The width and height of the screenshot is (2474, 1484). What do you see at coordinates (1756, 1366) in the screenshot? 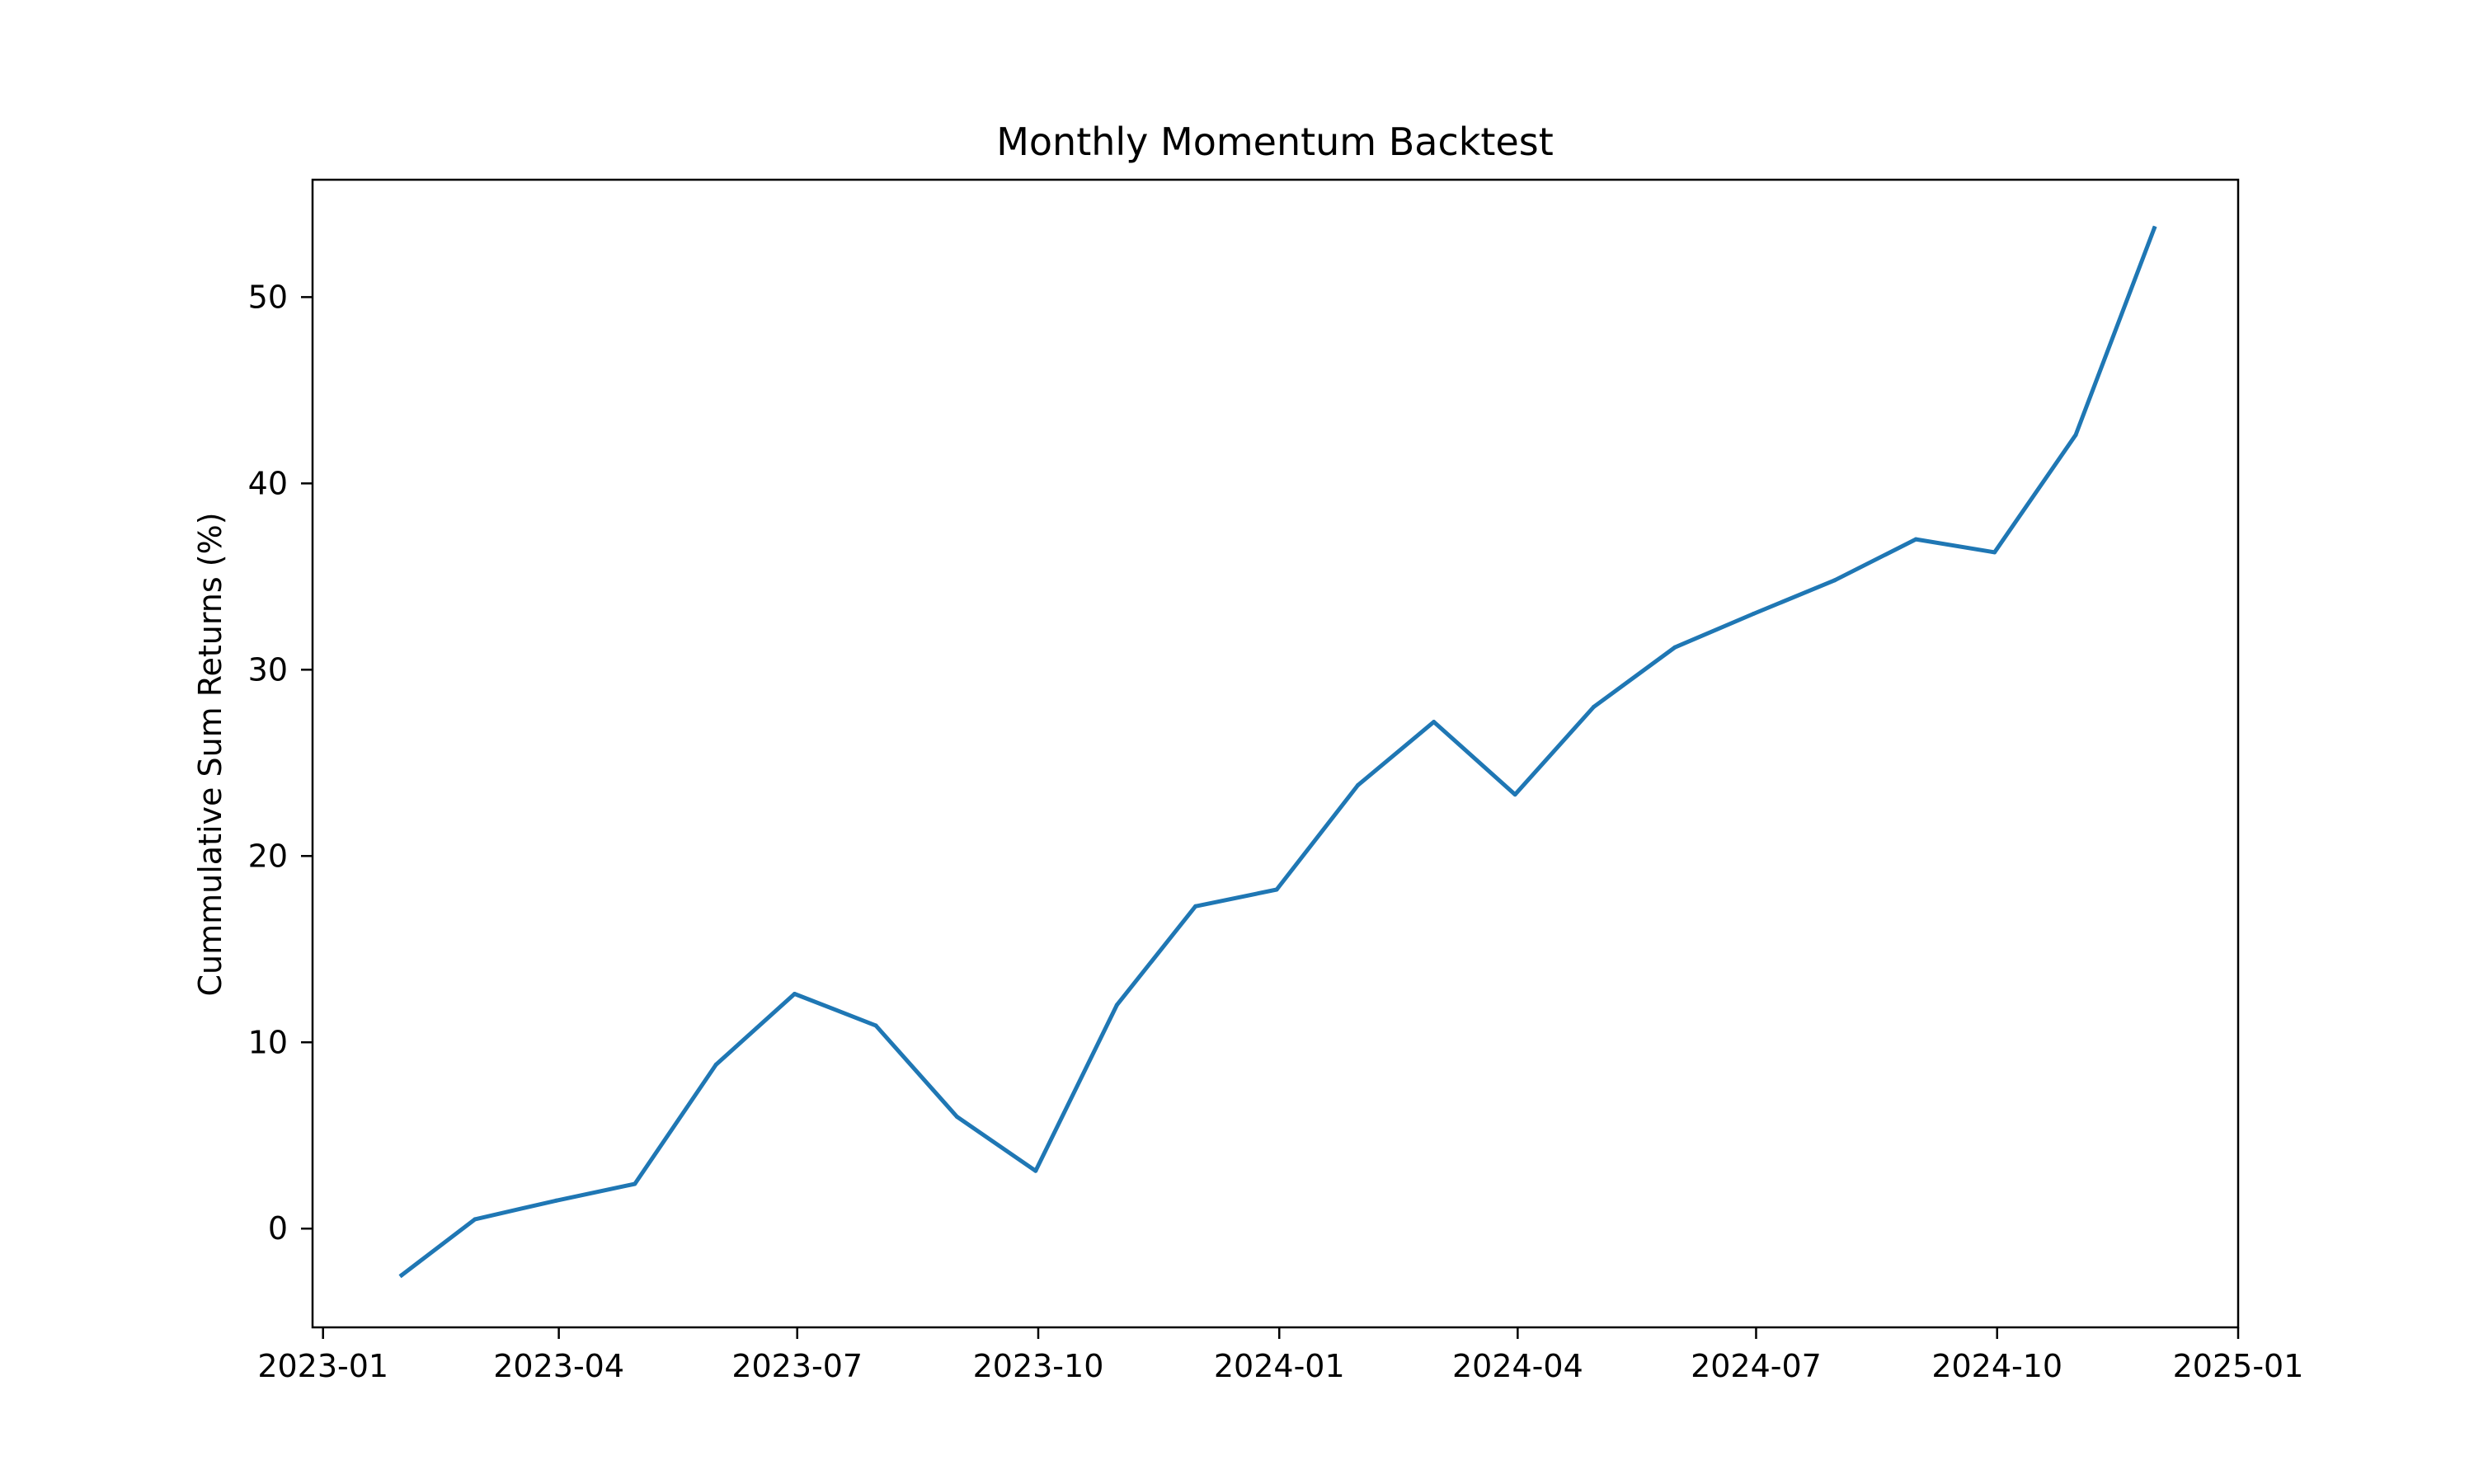
I see `x-tick-label: 2024-07` at bounding box center [1756, 1366].